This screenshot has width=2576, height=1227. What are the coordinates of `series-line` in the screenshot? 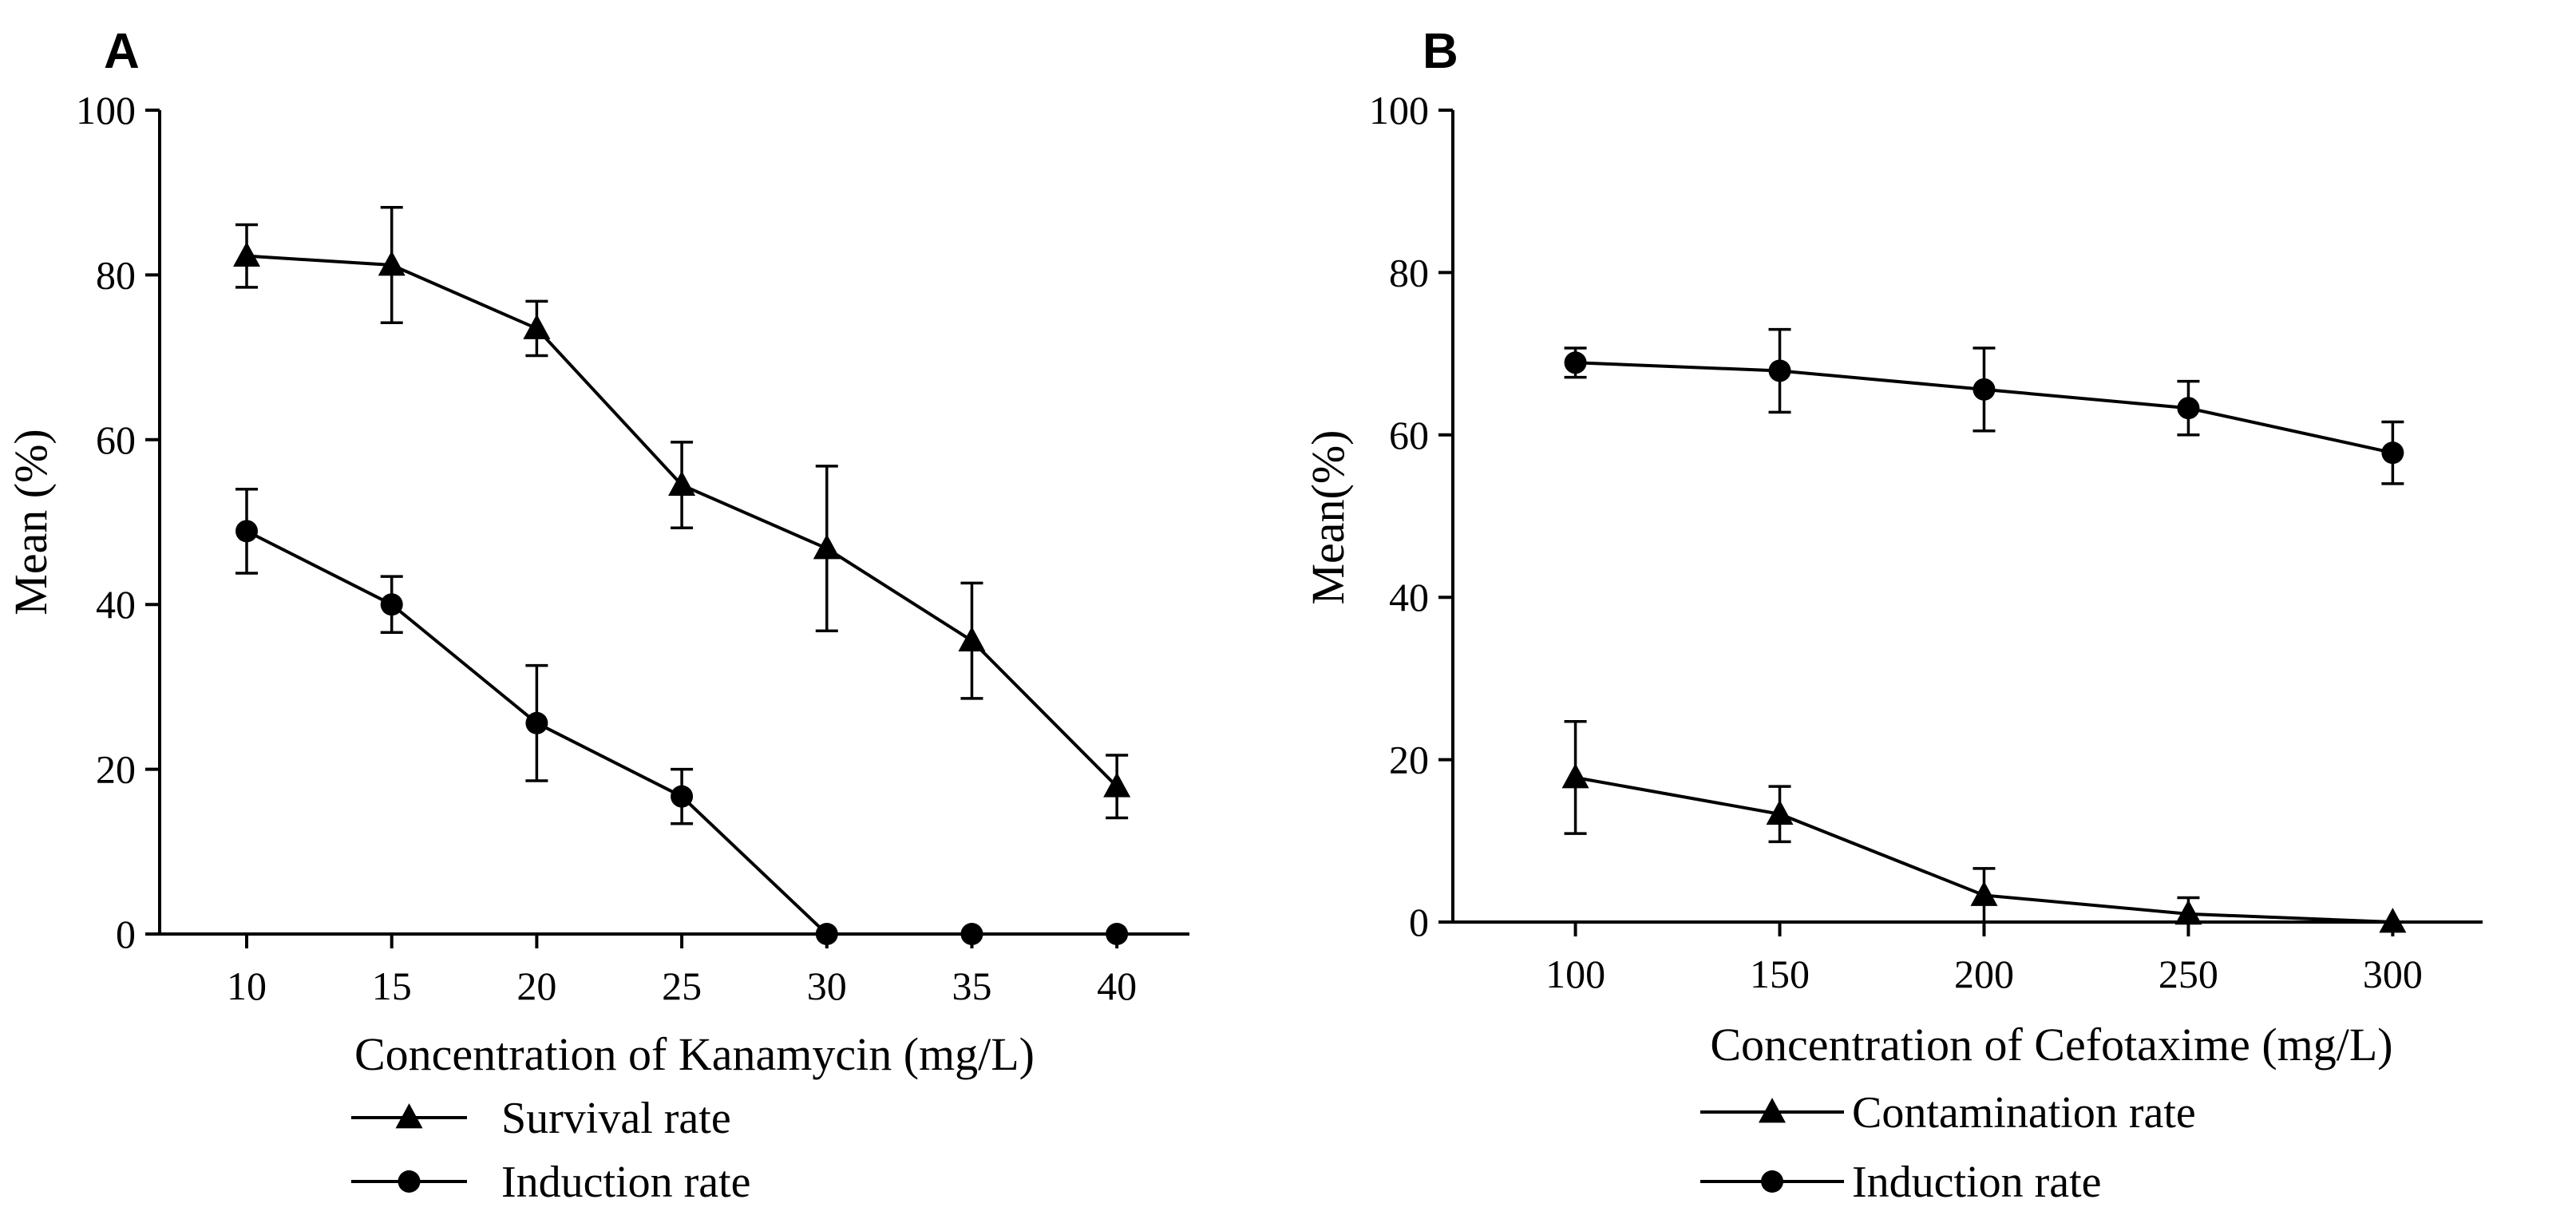 It's located at (682, 732).